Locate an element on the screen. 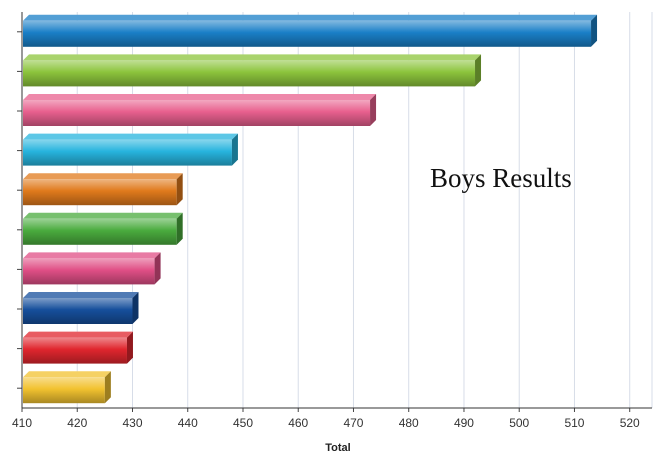 This screenshot has height=454, width=653. x-tick-label: 490 is located at coordinates (464, 423).